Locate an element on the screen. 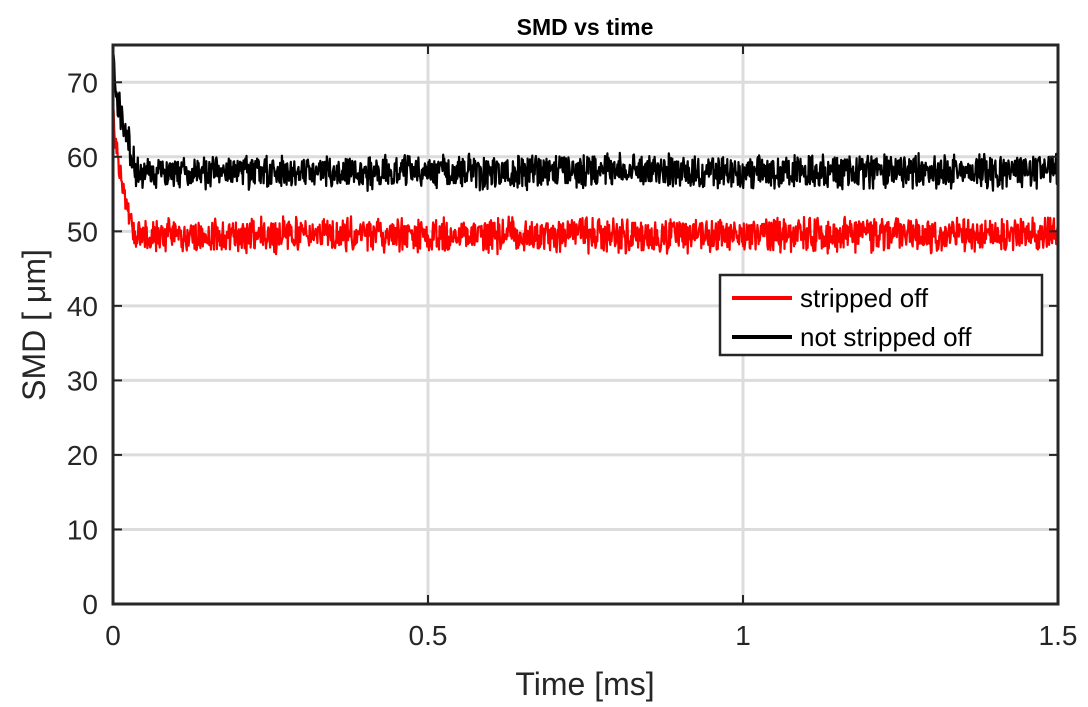 This screenshot has width=1088, height=707. legend-box is located at coordinates (881, 315).